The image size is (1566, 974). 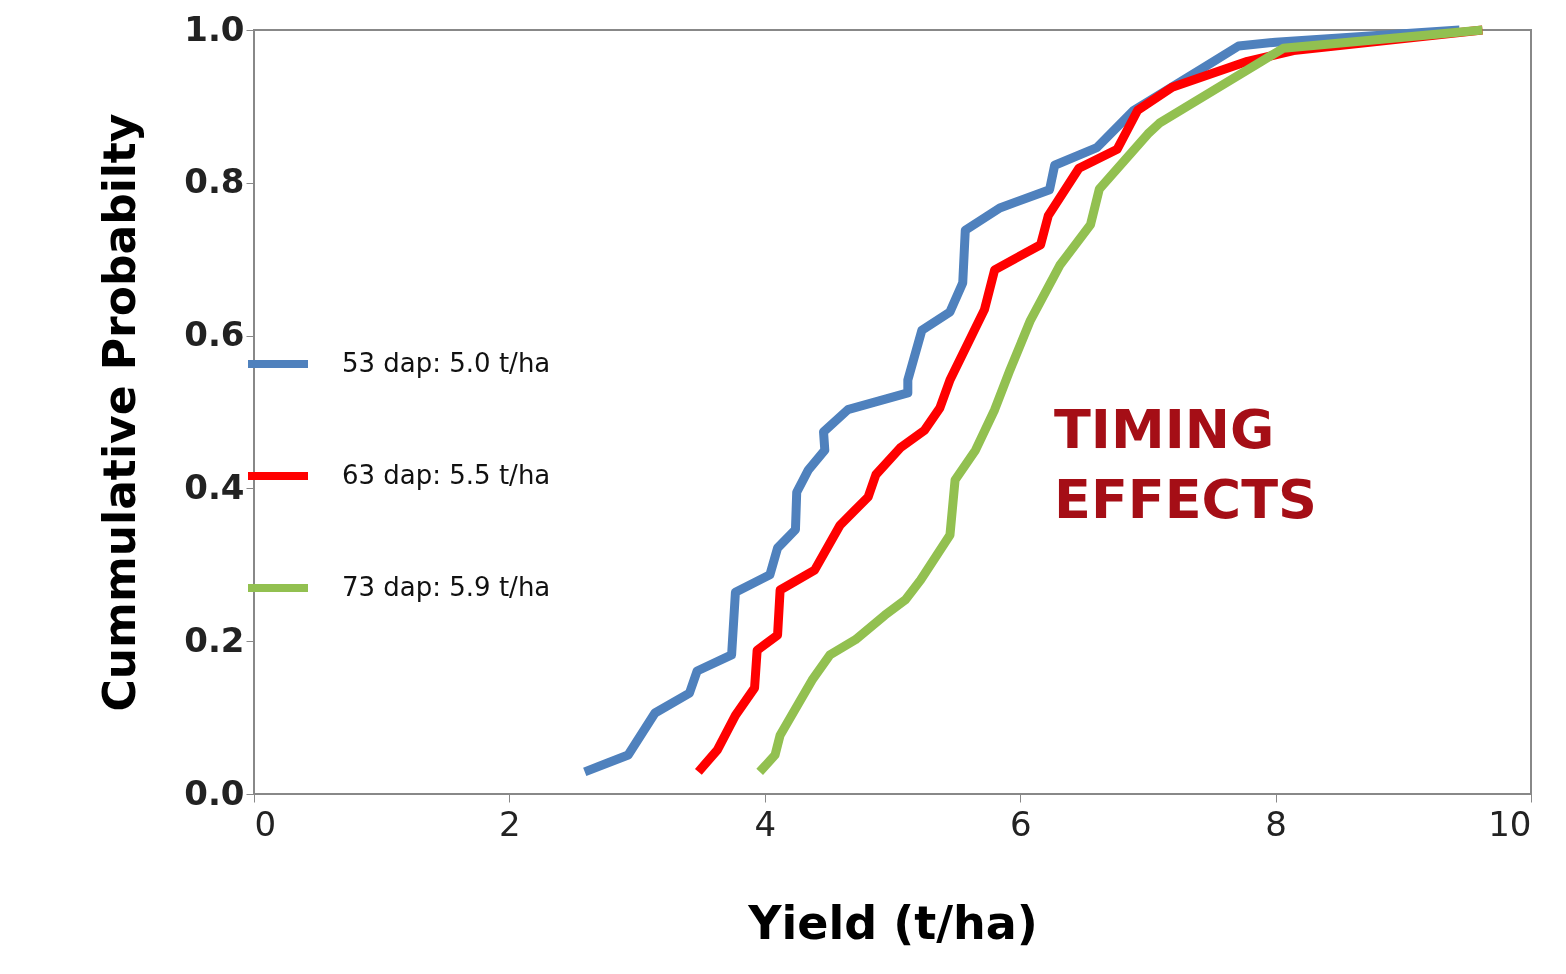 I want to click on x-tick-label: 6, so click(x=1020, y=823).